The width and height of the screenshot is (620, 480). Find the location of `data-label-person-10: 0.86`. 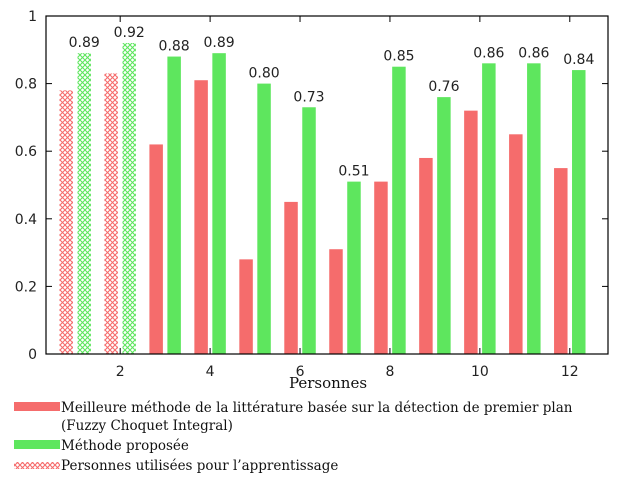

data-label-person-10: 0.86 is located at coordinates (488, 53).